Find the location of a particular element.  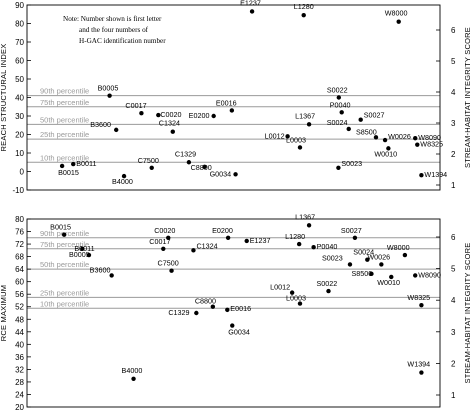

point-label: B0005 is located at coordinates (108, 88).